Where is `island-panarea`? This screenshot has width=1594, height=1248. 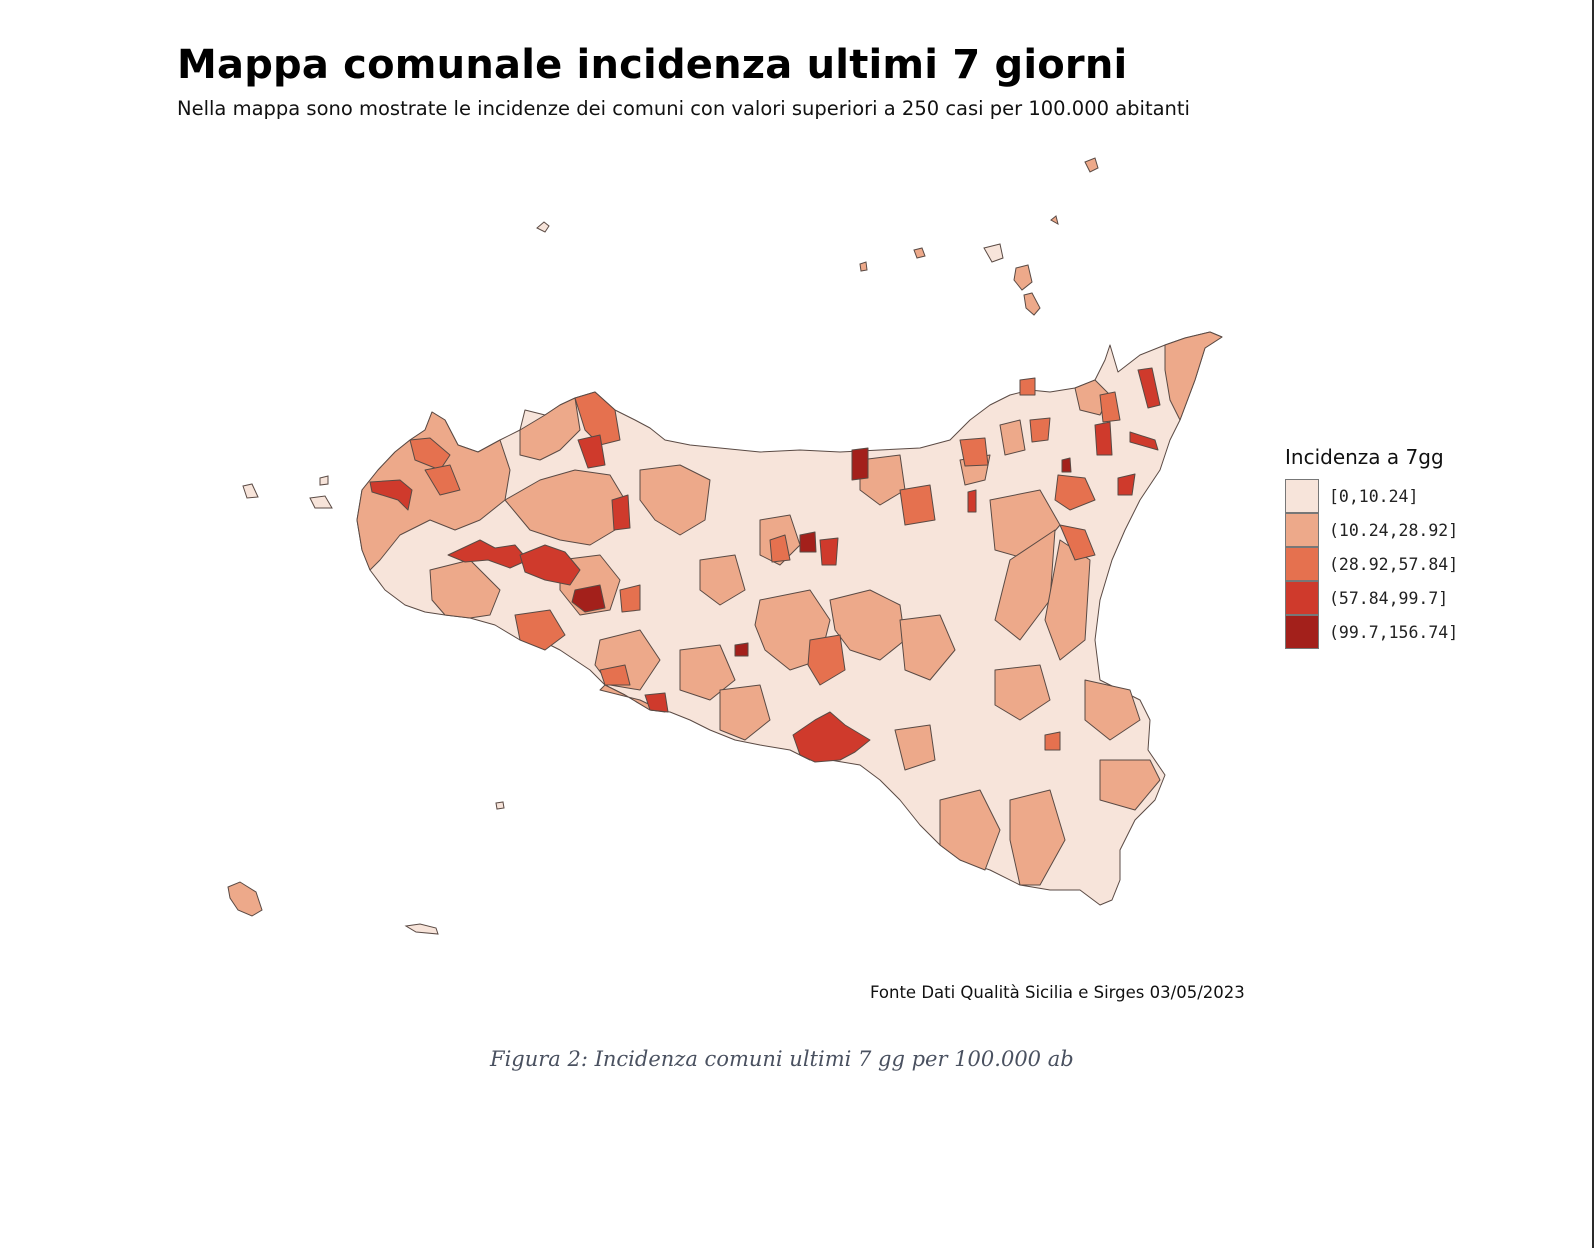 island-panarea is located at coordinates (1054, 220).